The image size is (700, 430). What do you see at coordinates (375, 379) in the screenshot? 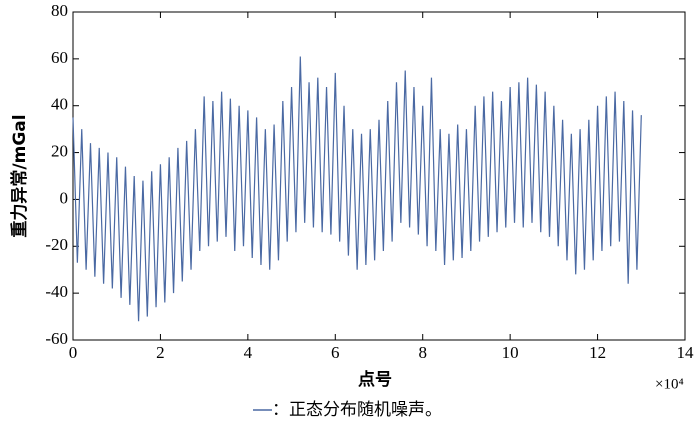
I see `x-axis-label: 点号` at bounding box center [375, 379].